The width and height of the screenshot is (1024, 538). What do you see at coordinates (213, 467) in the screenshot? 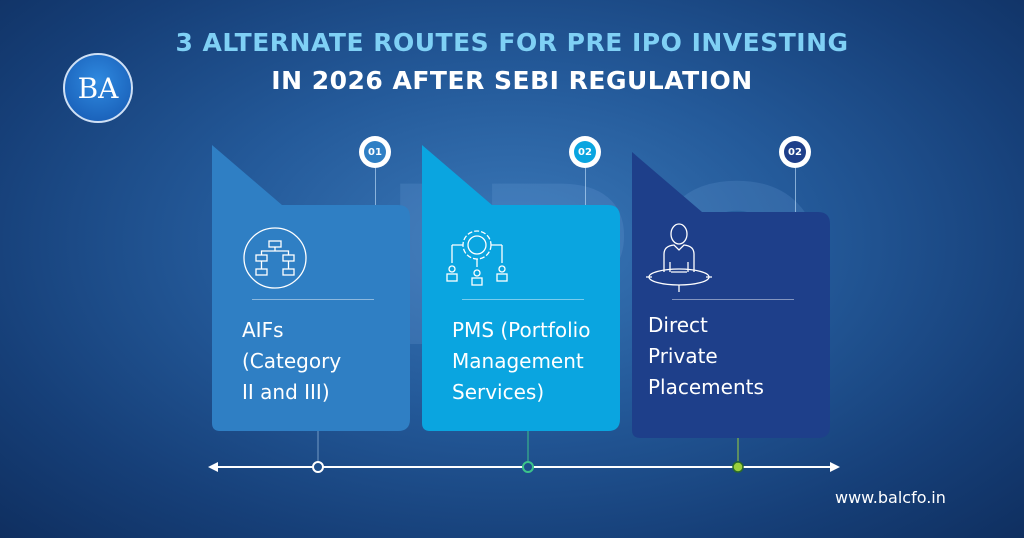
I see `arrow-left-icon` at bounding box center [213, 467].